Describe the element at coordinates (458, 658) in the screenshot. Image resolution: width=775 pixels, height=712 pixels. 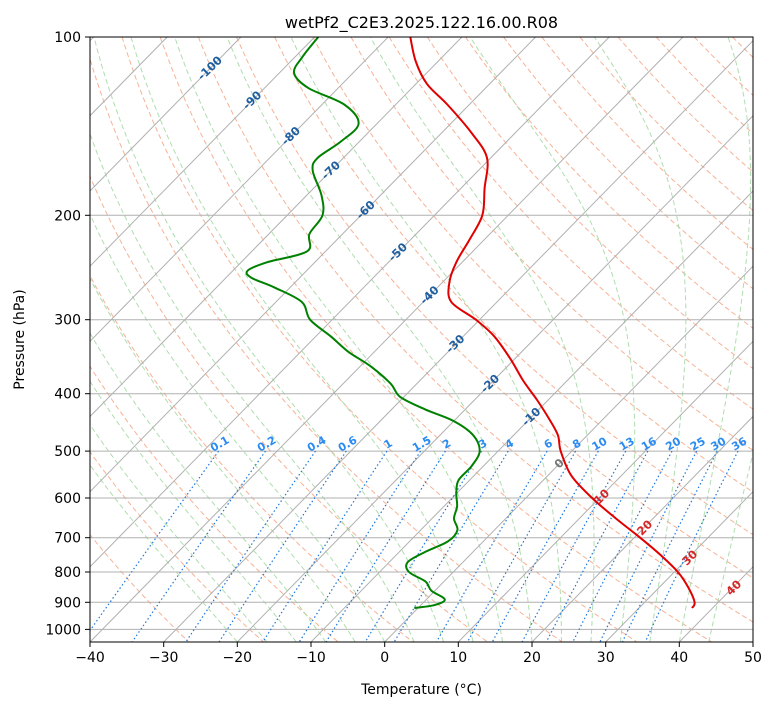
I see `x-tick-label: 10` at that location.